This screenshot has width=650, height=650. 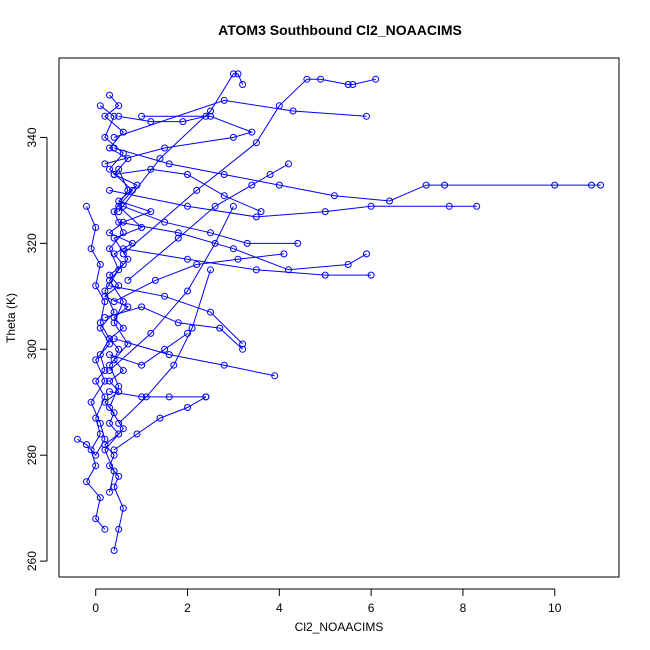 What do you see at coordinates (555, 608) in the screenshot?
I see `x-tick-label: 10` at bounding box center [555, 608].